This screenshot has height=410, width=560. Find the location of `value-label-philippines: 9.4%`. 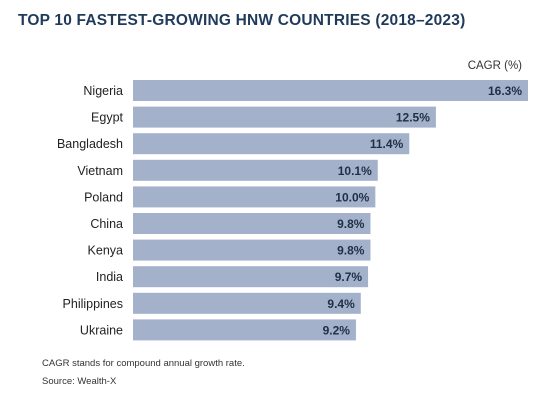

value-label-philippines: 9.4% is located at coordinates (341, 304).